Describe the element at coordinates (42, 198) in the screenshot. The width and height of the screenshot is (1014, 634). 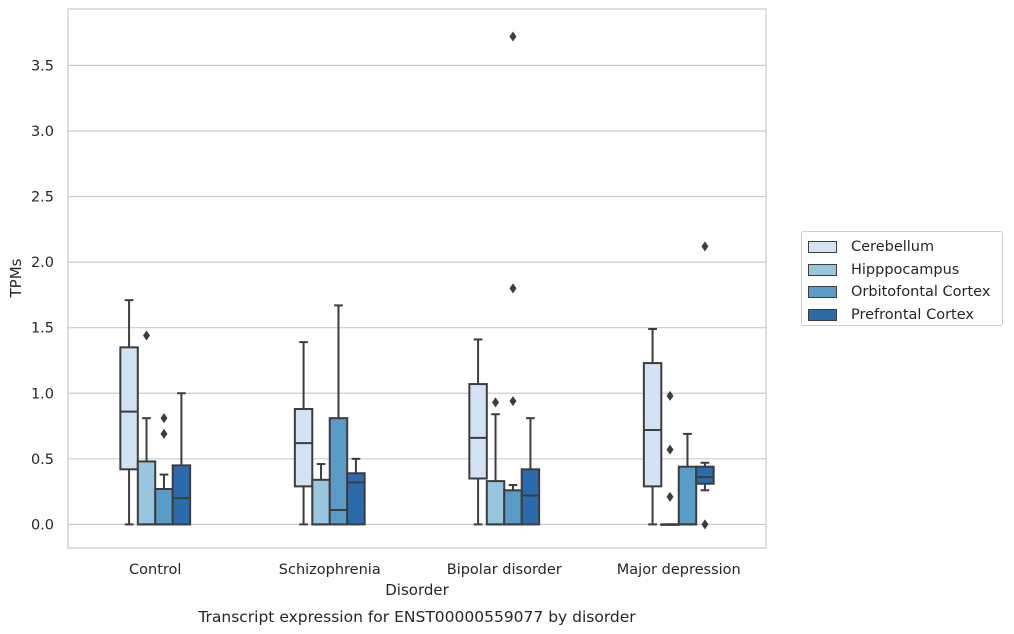
I see `y-tick-label: 2.5` at that location.